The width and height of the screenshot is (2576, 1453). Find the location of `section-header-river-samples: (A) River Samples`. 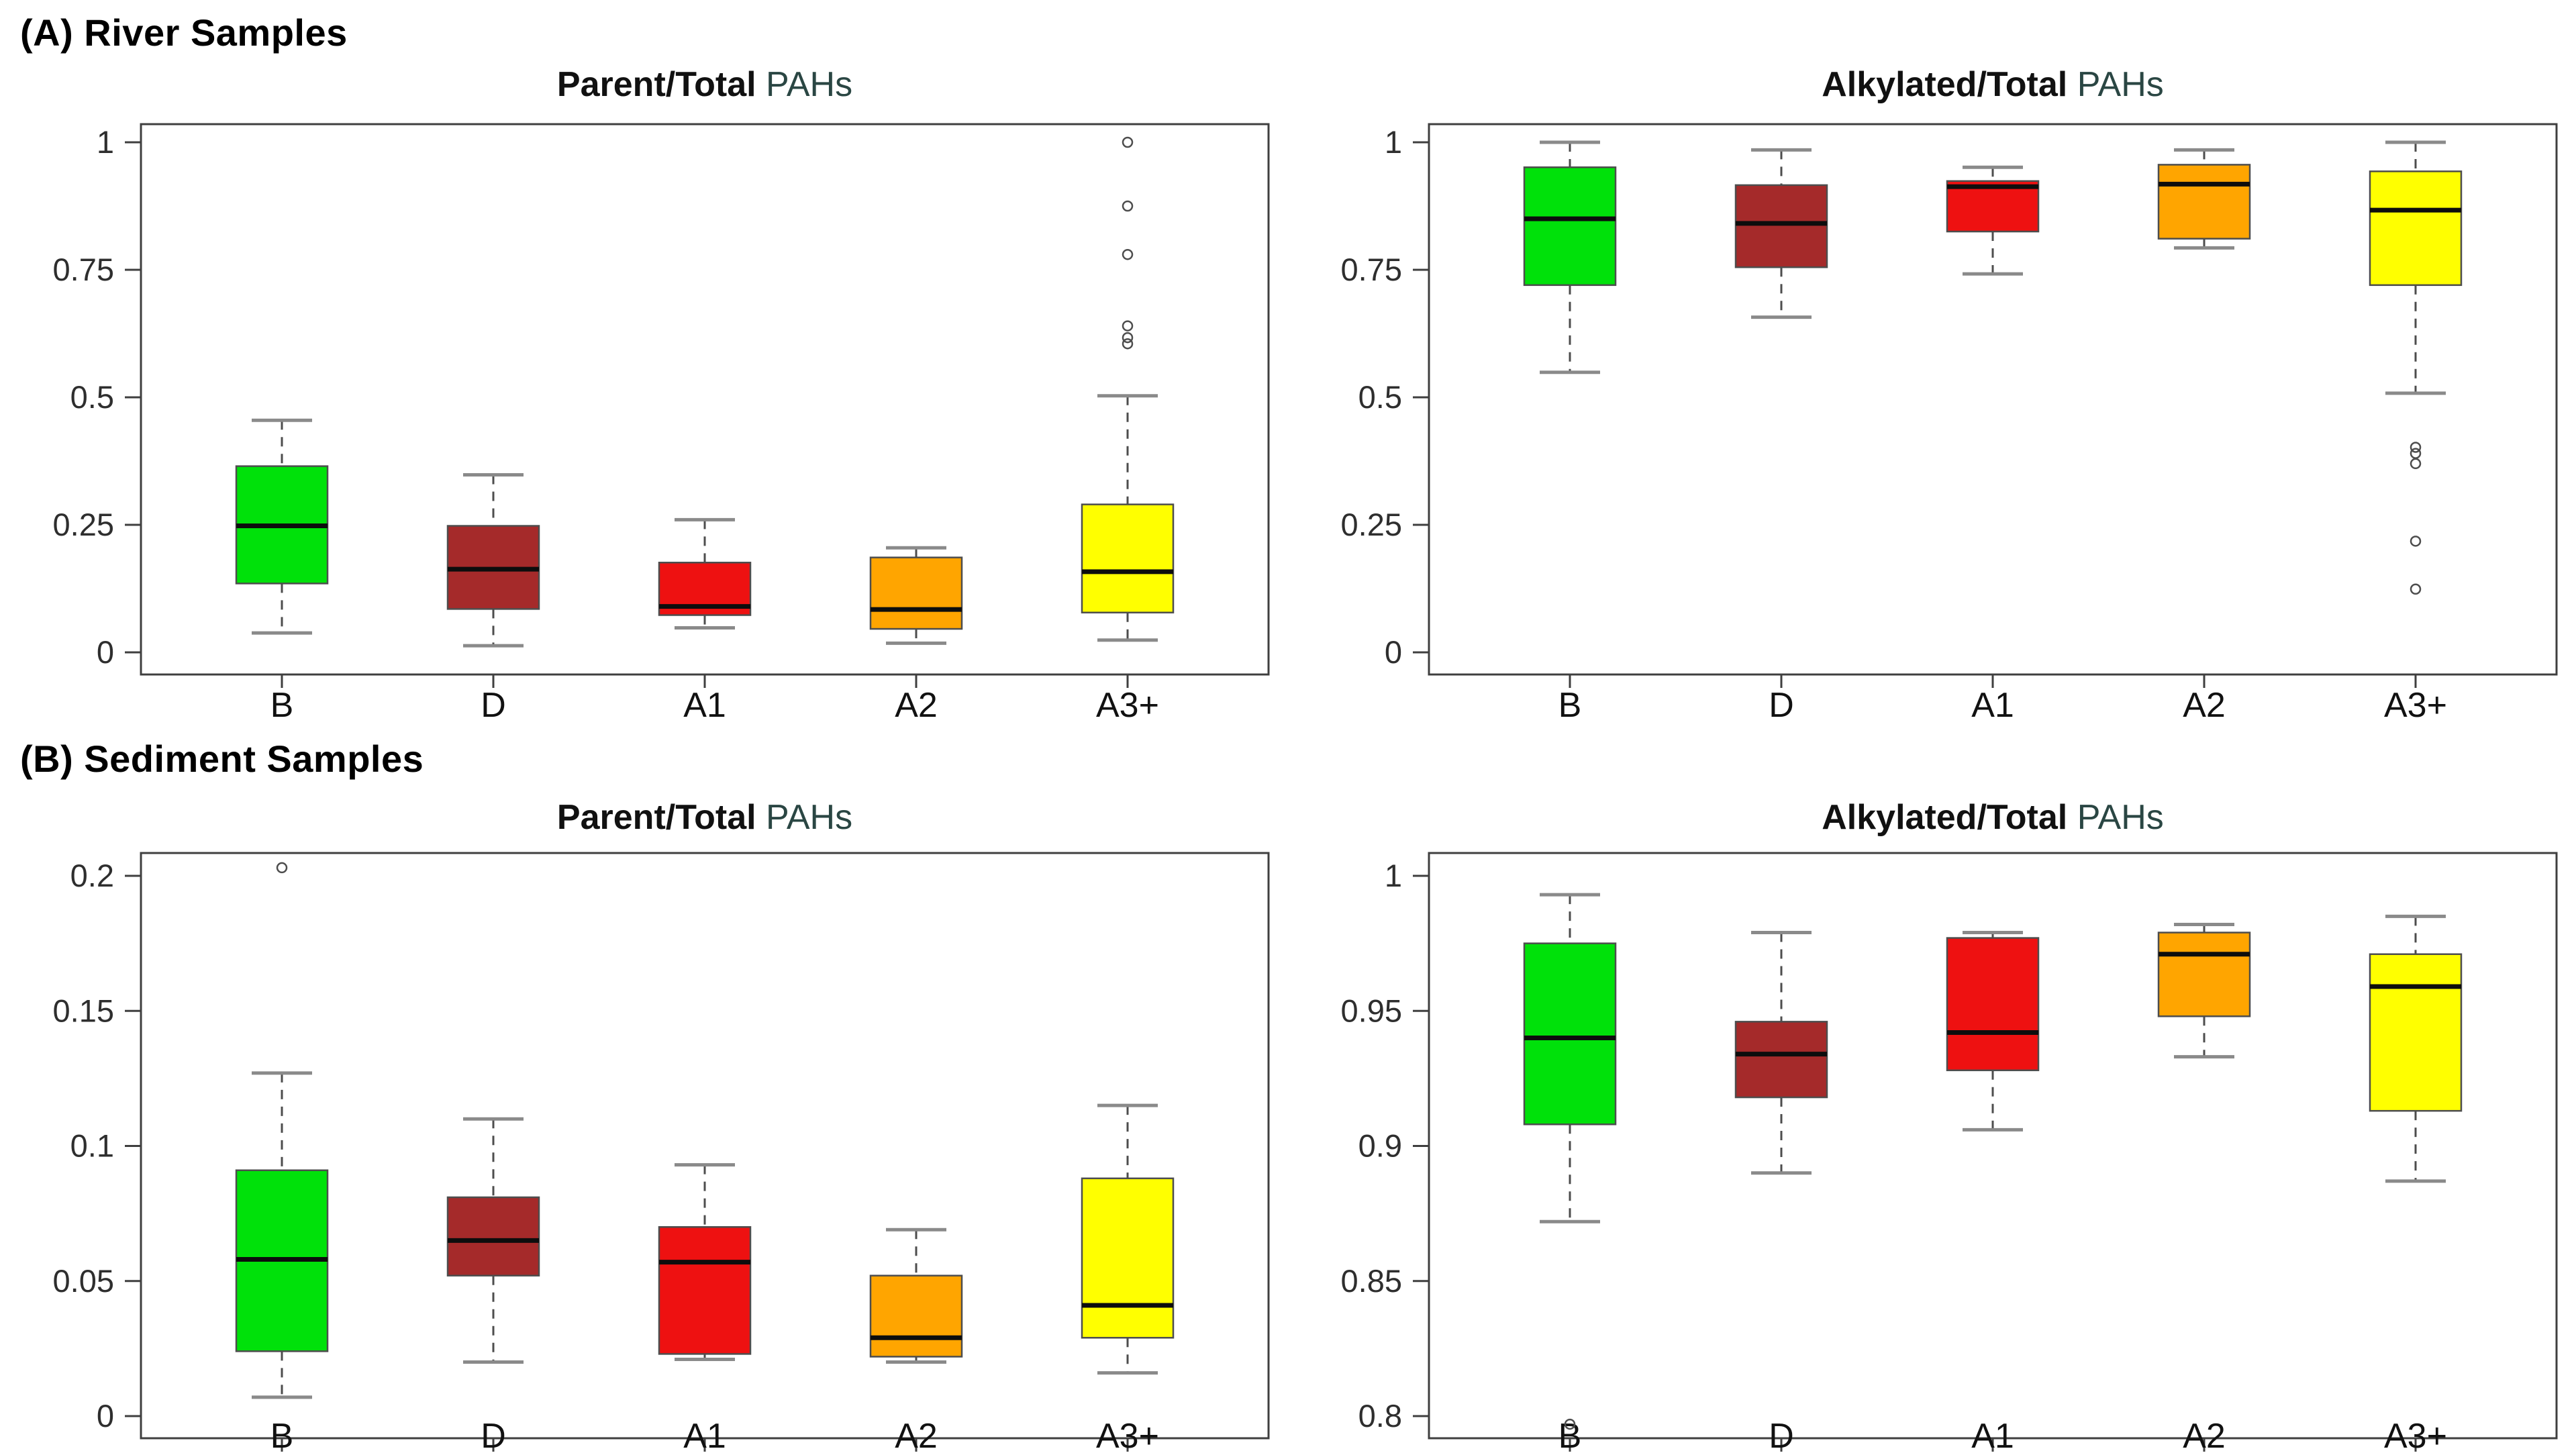

section-header-river-samples: (A) River Samples is located at coordinates (184, 32).